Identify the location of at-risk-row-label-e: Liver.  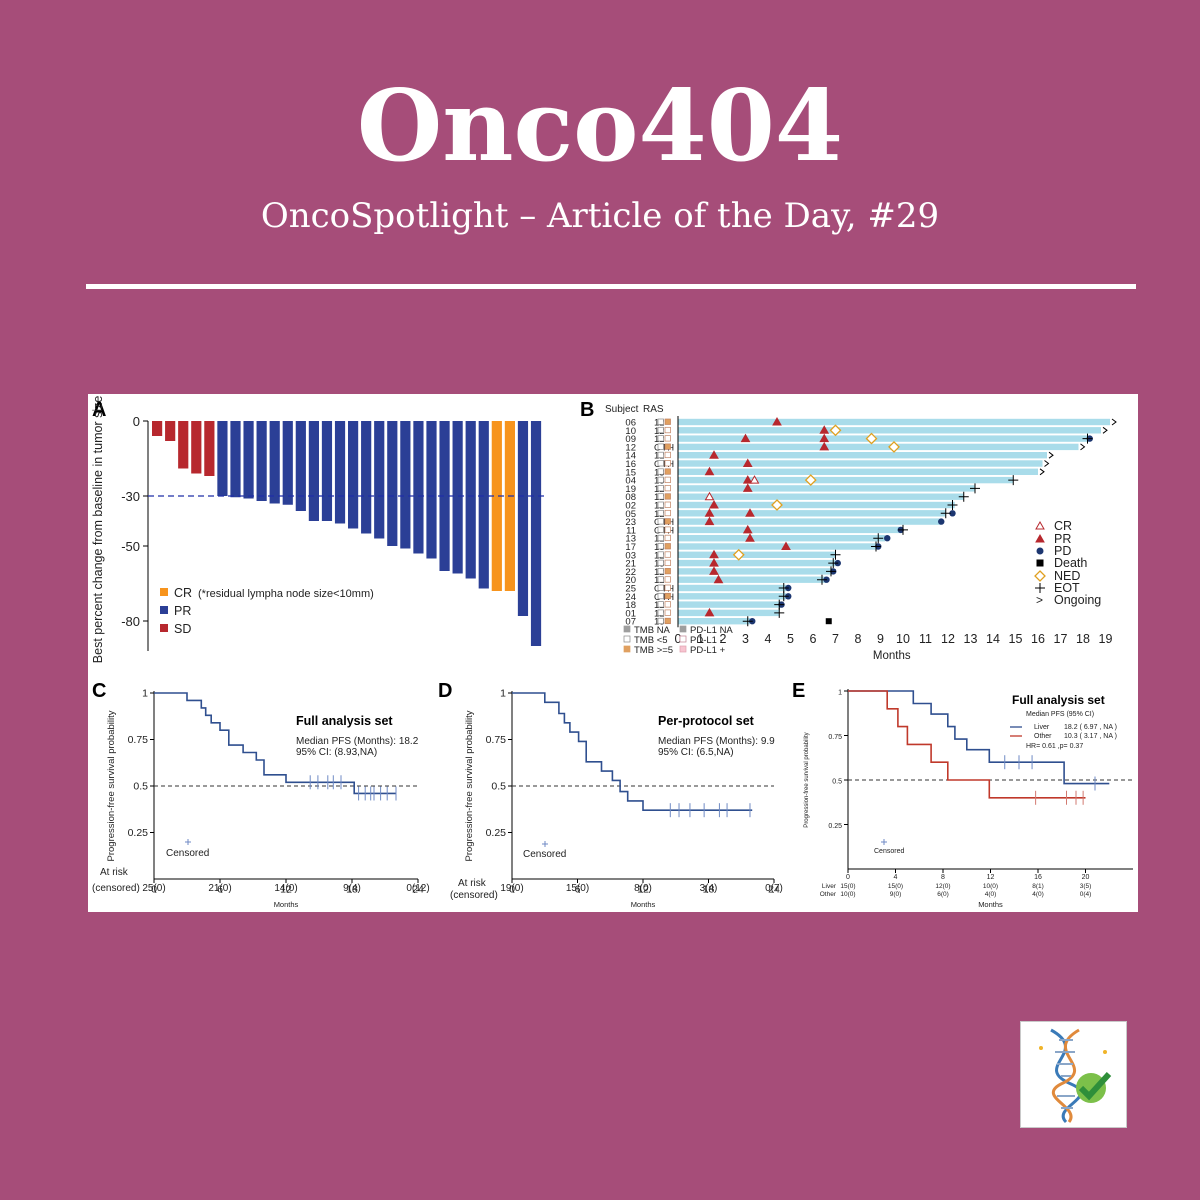
(829, 886).